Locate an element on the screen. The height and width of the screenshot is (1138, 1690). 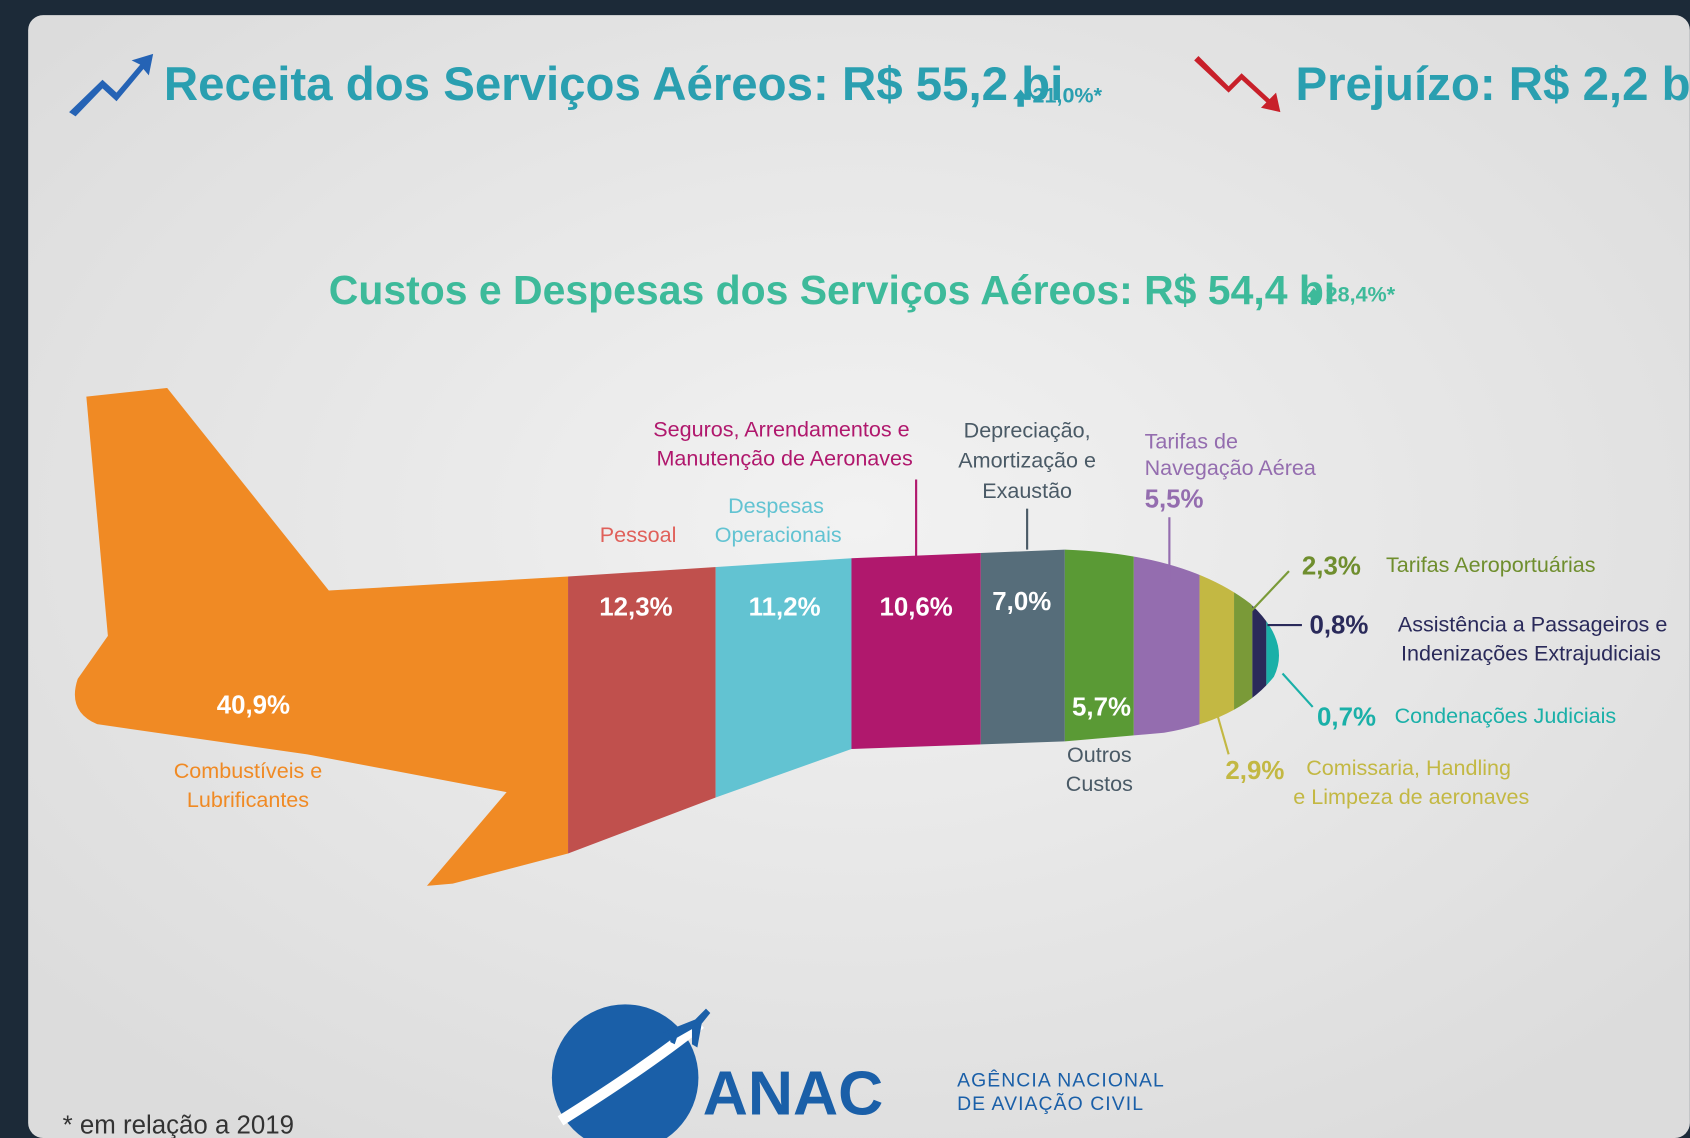
value: 5,5% is located at coordinates (1174, 500).